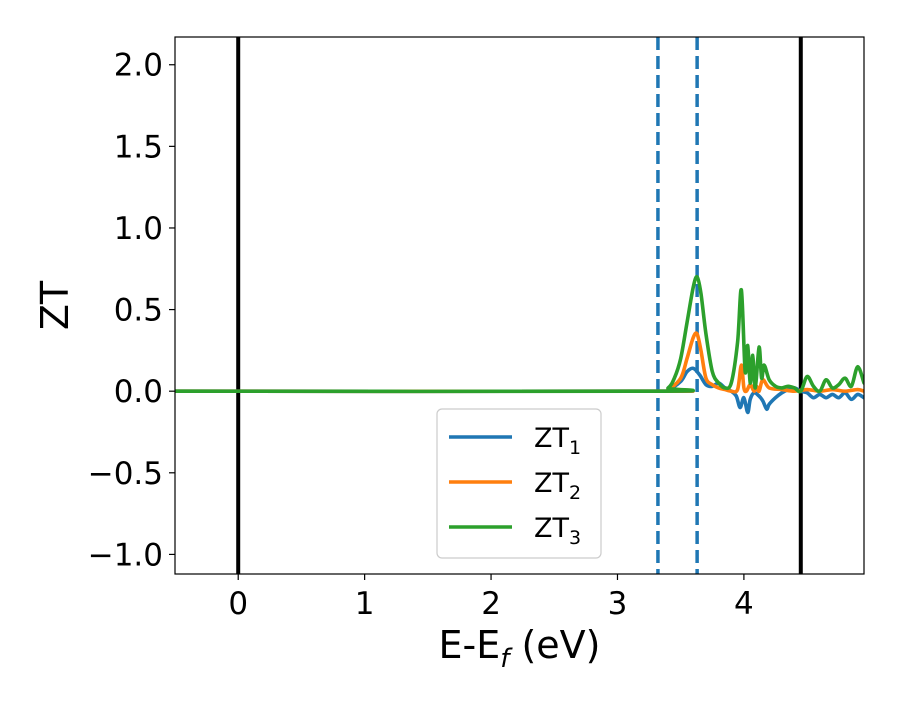  I want to click on legend-box, so click(519, 483).